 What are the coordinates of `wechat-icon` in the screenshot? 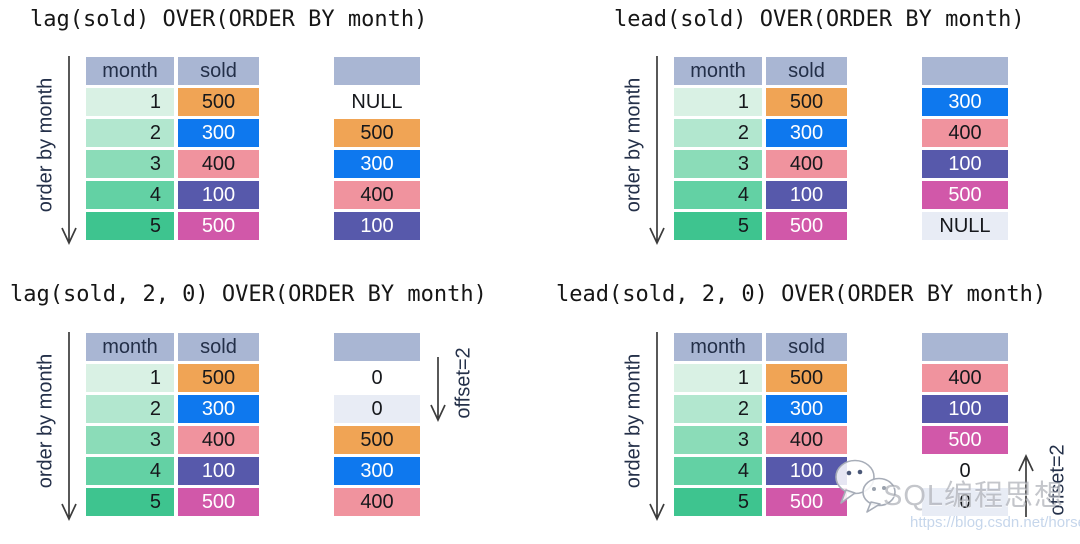 It's located at (865, 486).